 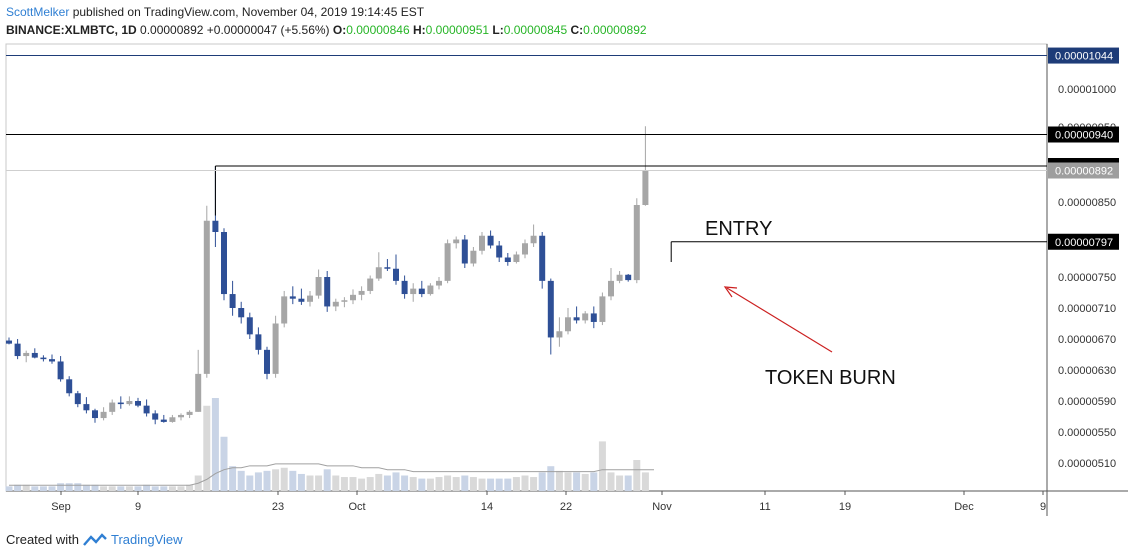 What do you see at coordinates (548, 502) in the screenshot?
I see `x-axis-ticks: Sep 9 23 Oct 14 22 Nov 11 19 Dec 9` at bounding box center [548, 502].